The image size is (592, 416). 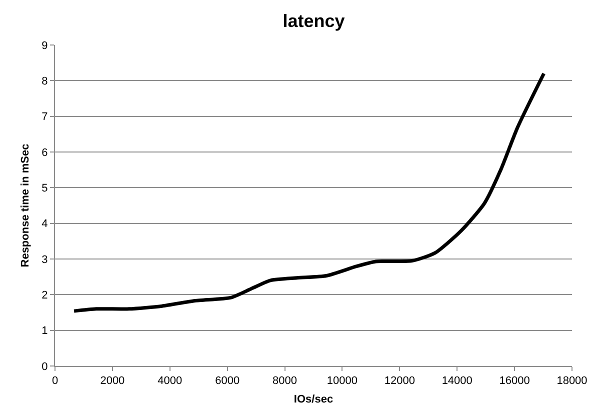 I want to click on x-tick-label: 14000, so click(x=457, y=381).